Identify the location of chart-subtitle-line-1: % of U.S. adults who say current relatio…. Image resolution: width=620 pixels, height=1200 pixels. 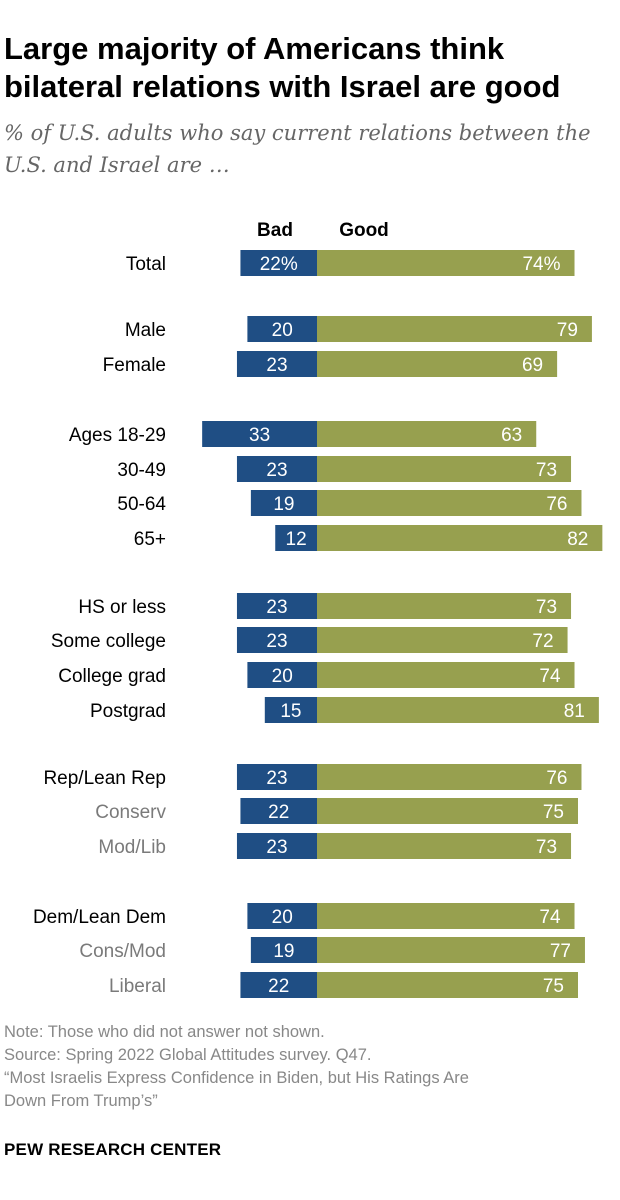
(297, 133).